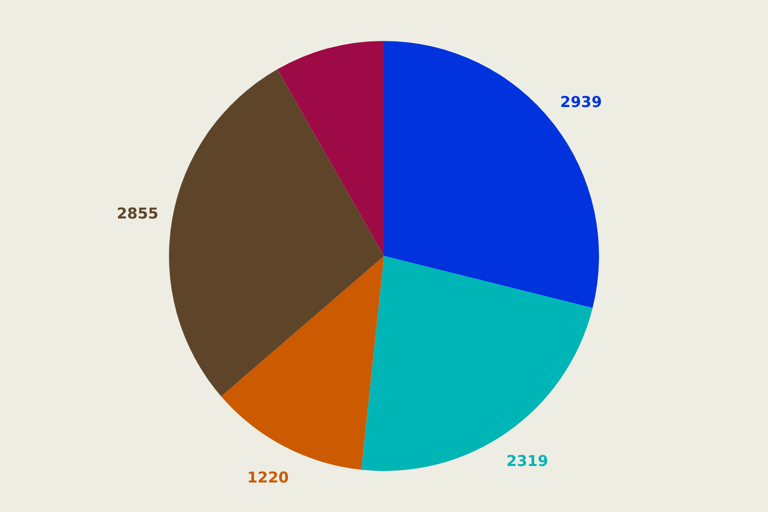 Image resolution: width=768 pixels, height=512 pixels. I want to click on data-label: 2855, so click(137, 213).